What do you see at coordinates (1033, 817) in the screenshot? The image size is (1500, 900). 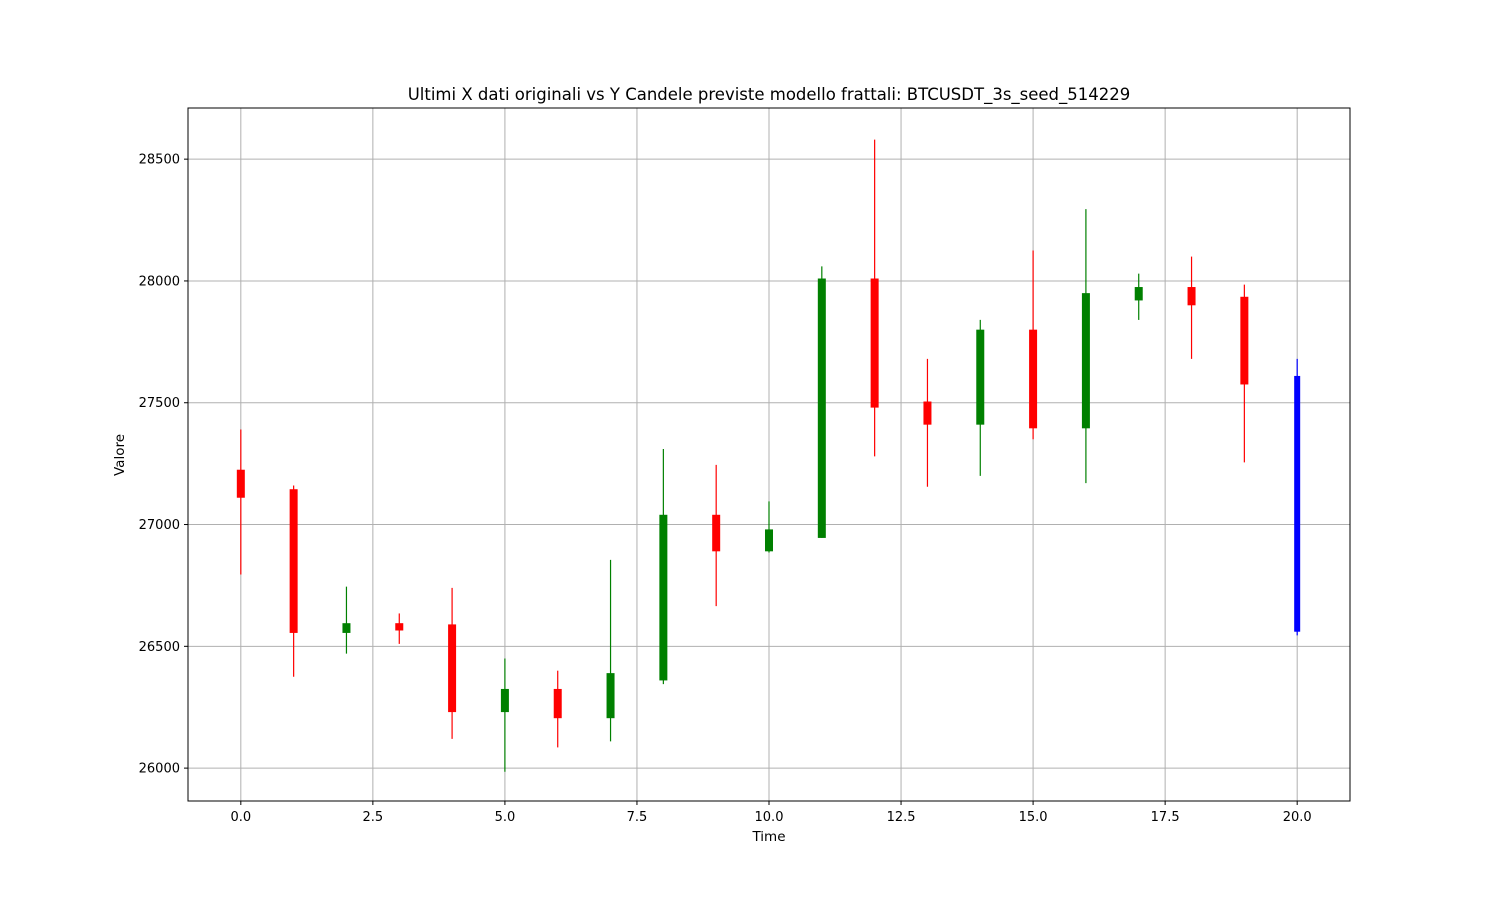 I see `x-tick-label: 15.0` at bounding box center [1033, 817].